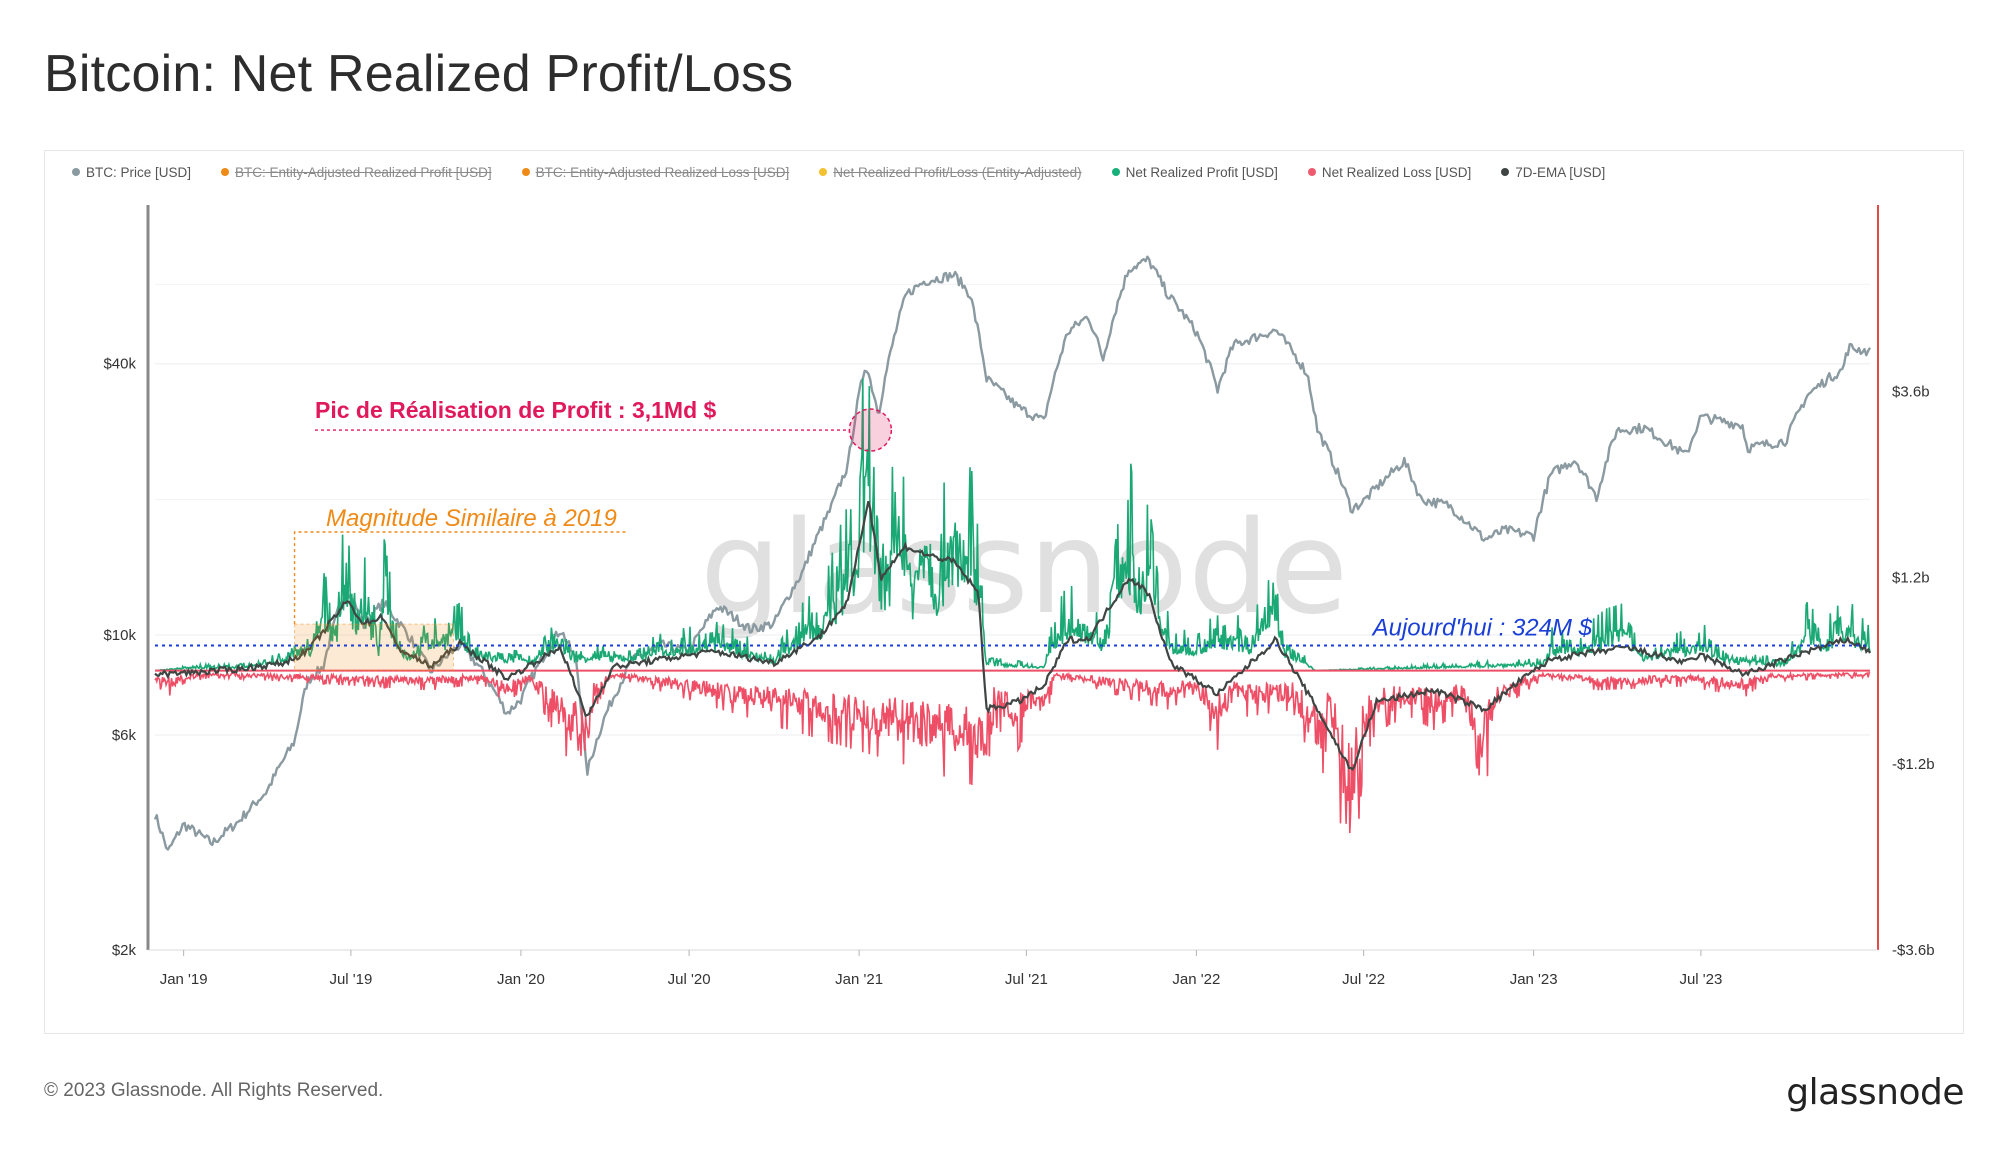 This screenshot has height=1152, width=2000. What do you see at coordinates (124, 950) in the screenshot?
I see `y-left-tick-label: $2k` at bounding box center [124, 950].